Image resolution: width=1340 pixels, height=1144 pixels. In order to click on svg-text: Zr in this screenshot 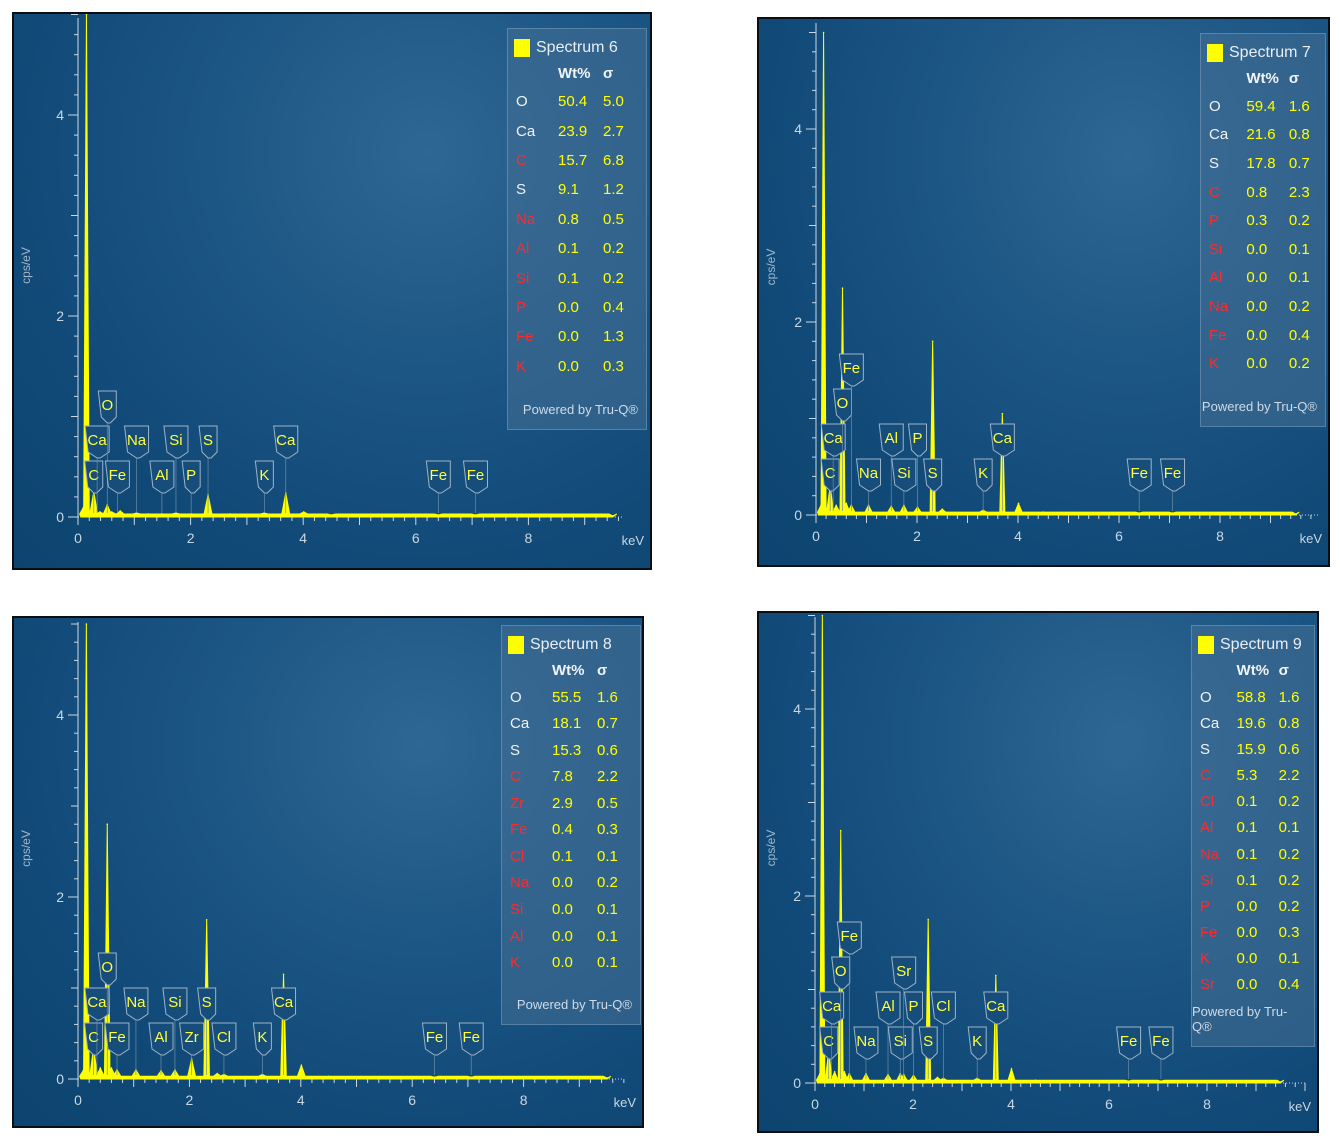, I will do `click(192, 1037)`.